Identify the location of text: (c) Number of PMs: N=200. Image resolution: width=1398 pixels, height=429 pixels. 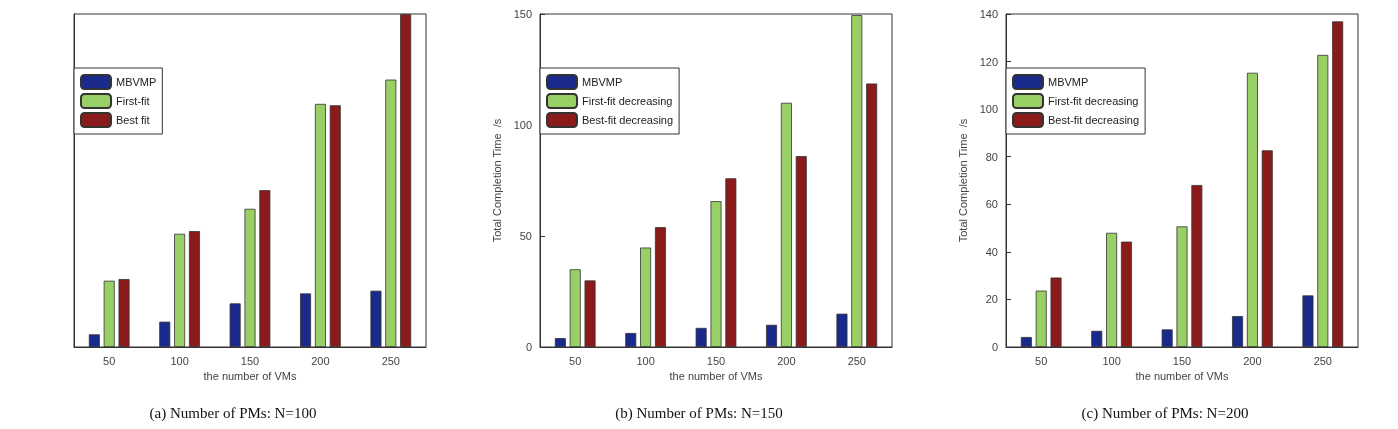
(1165, 413).